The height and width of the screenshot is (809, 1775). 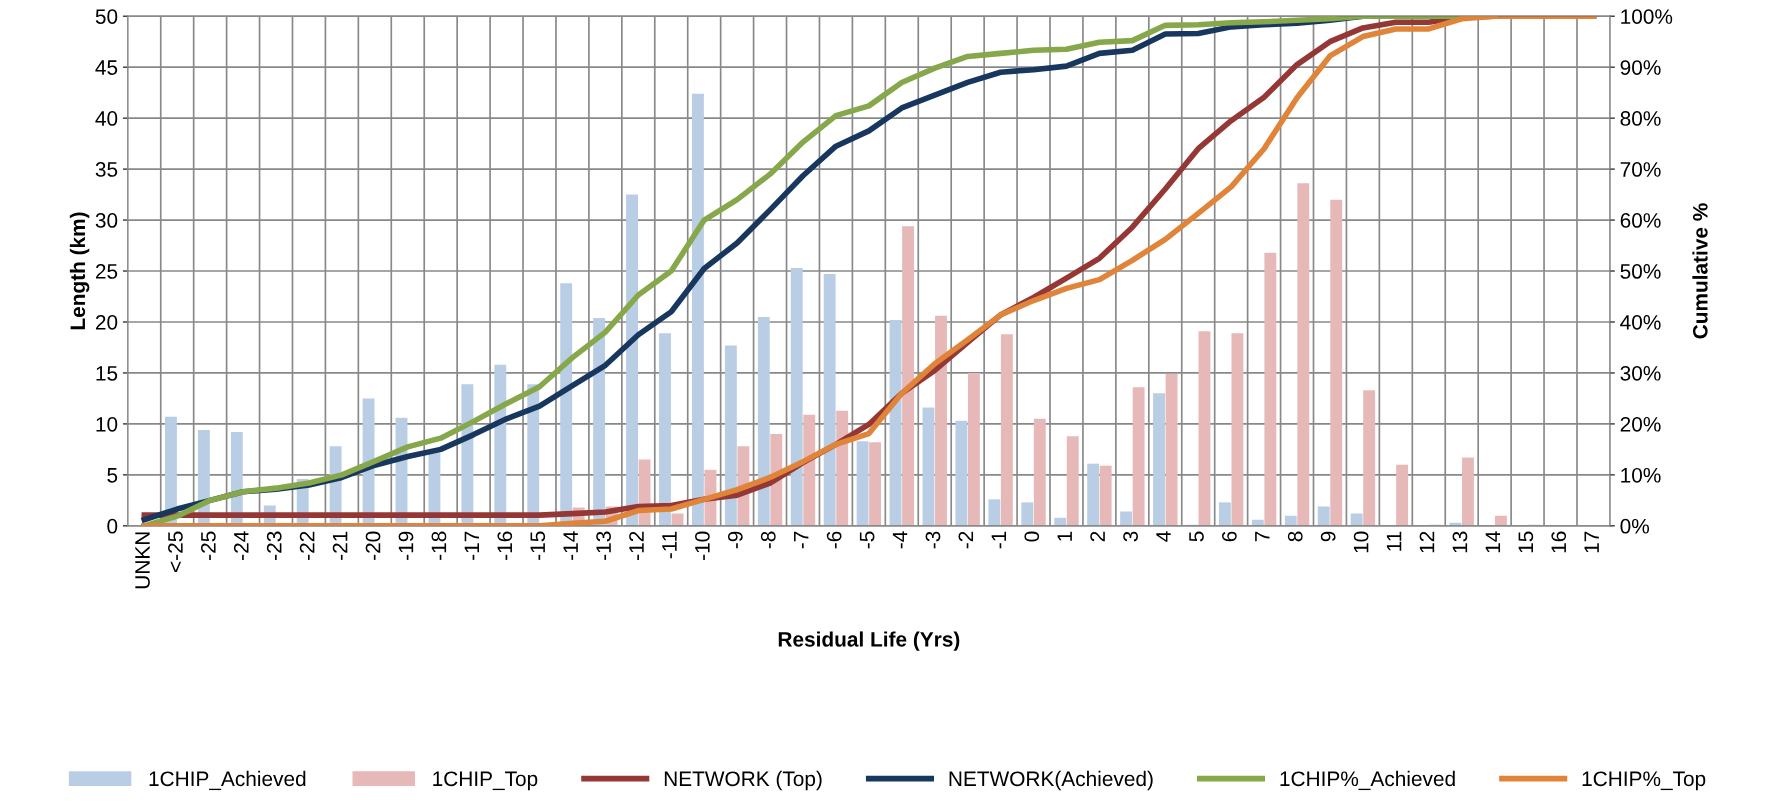 I want to click on x-tick-label: 10, so click(x=1361, y=542).